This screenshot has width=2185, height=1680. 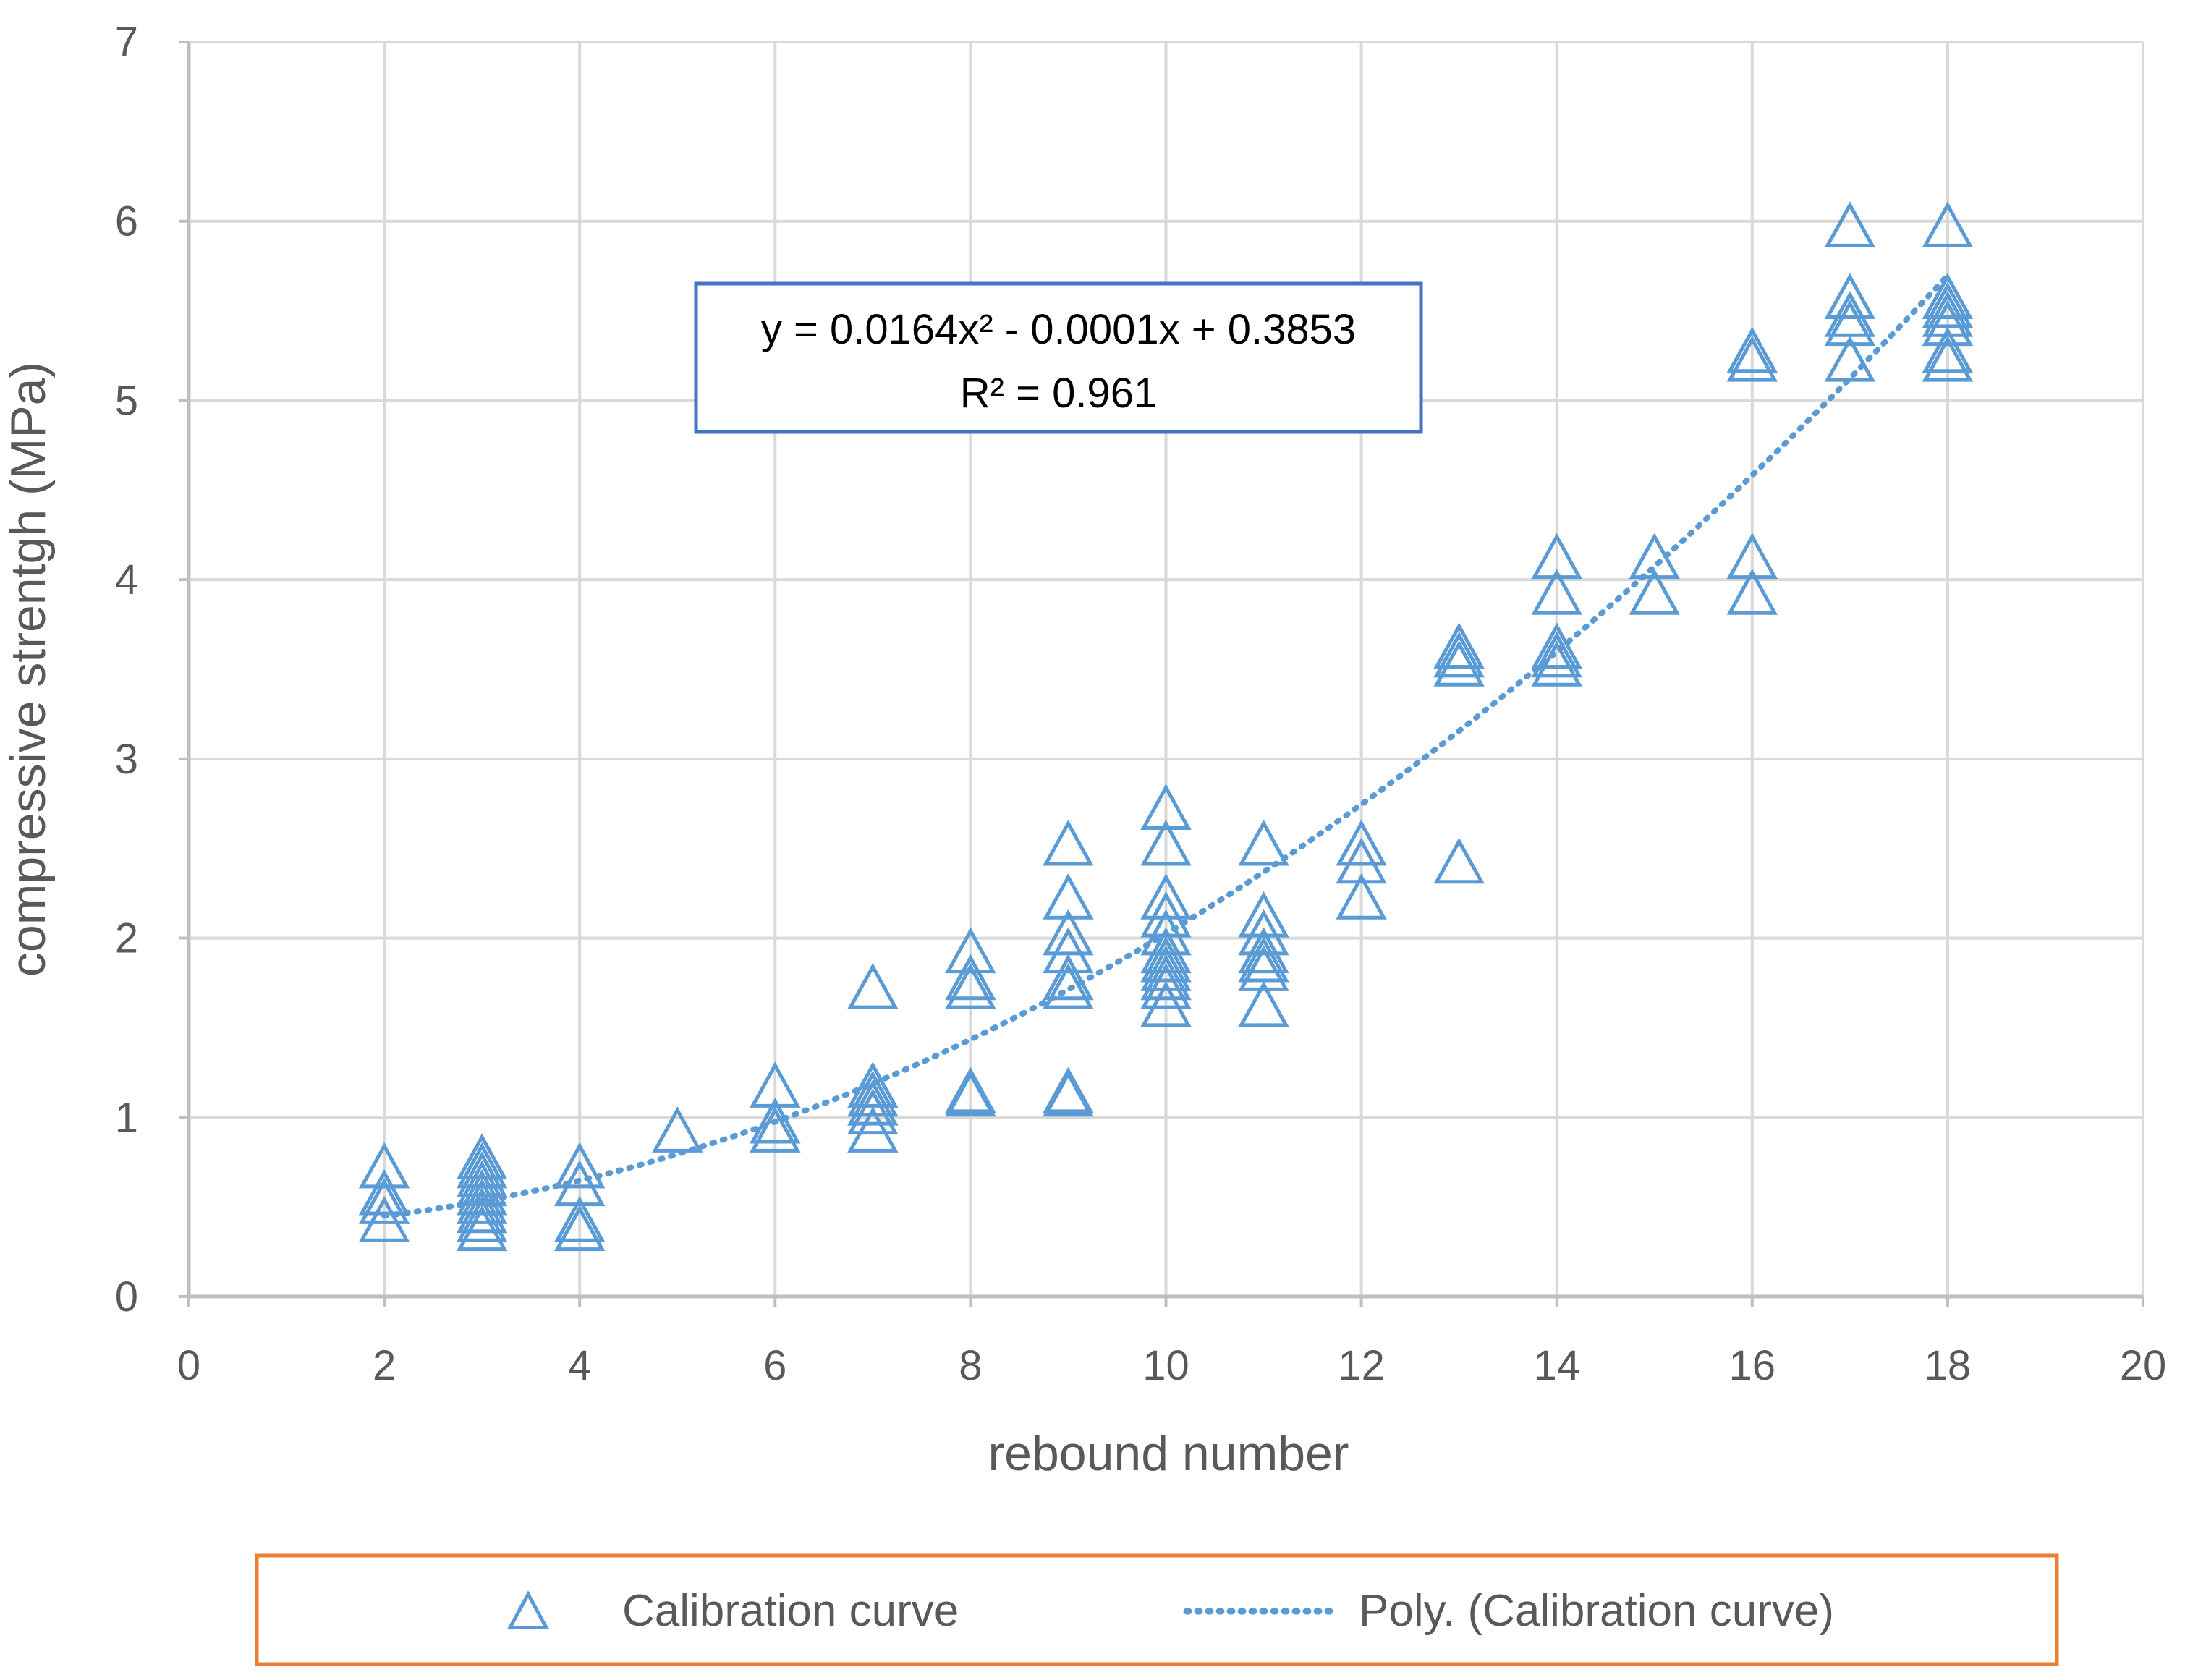 I want to click on y-tick-label: 3, so click(x=126, y=759).